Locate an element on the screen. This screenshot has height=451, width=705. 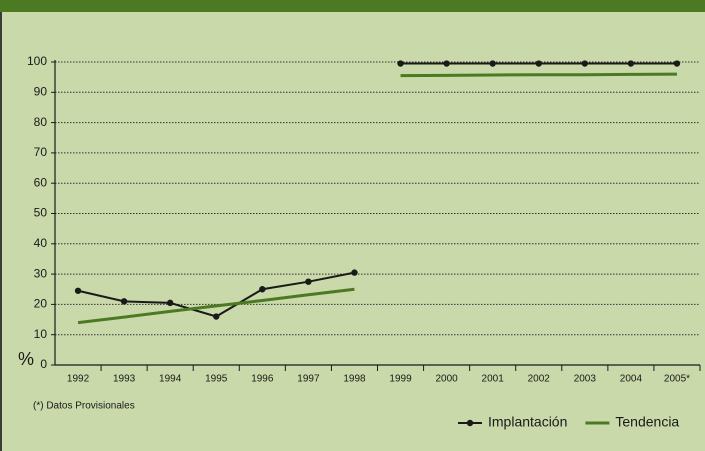
y-tick-label: 10 is located at coordinates (41, 334).